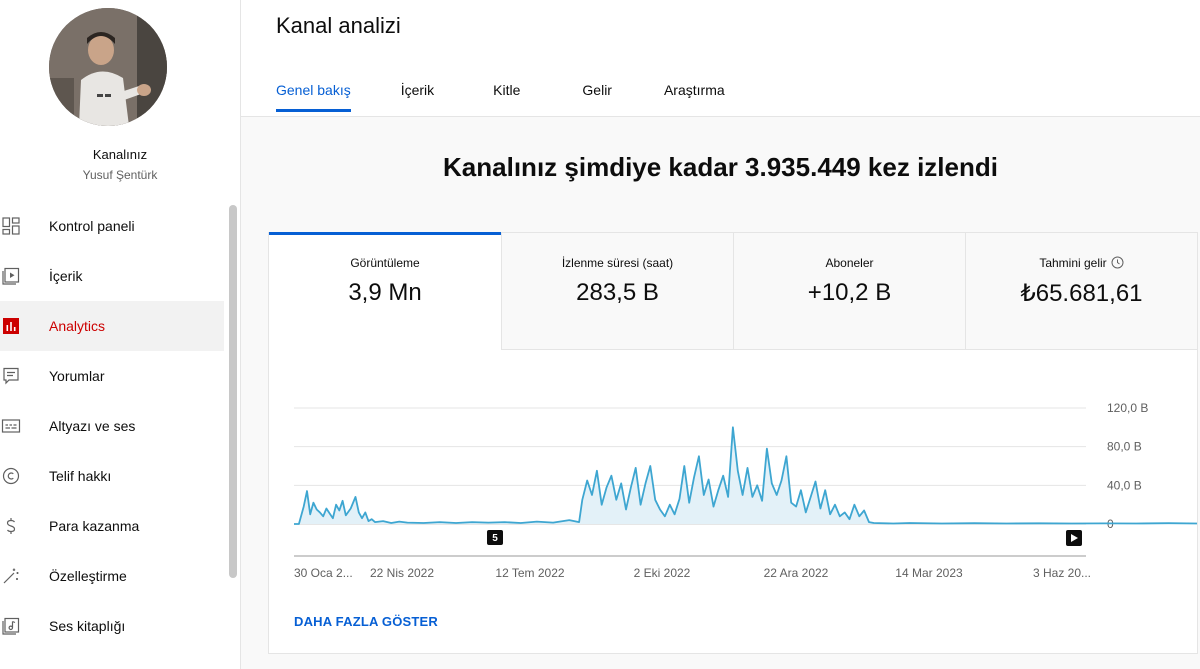 The width and height of the screenshot is (1200, 669). What do you see at coordinates (529, 573) in the screenshot?
I see `x-tick-label: 12 Tem 2022` at bounding box center [529, 573].